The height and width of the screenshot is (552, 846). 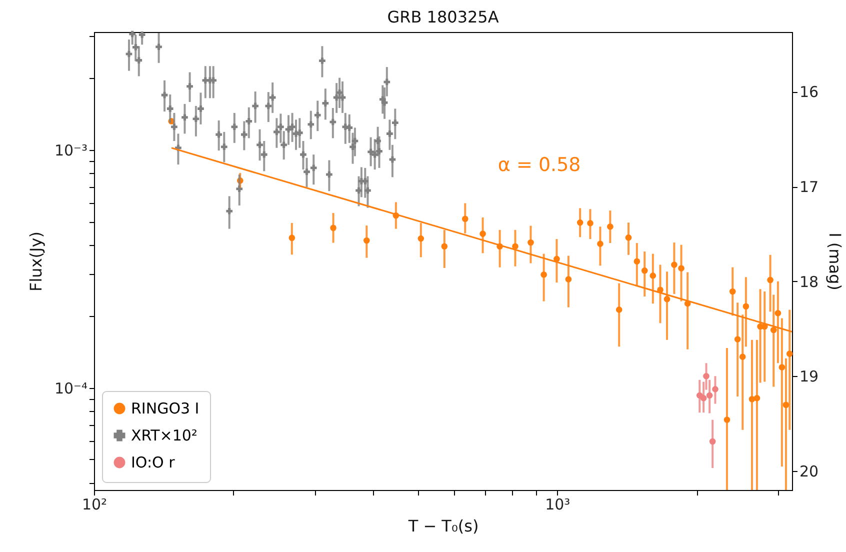 I want to click on legend-label: RINGO3 I, so click(x=165, y=409).